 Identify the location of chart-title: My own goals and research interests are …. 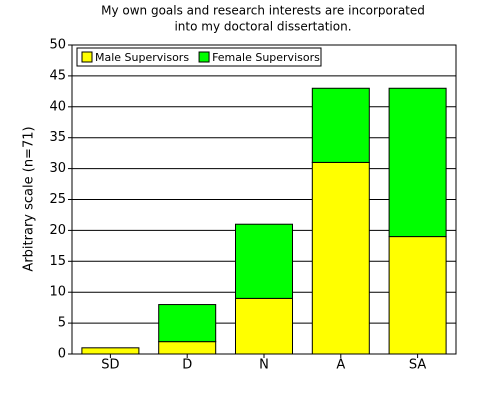
(263, 11).